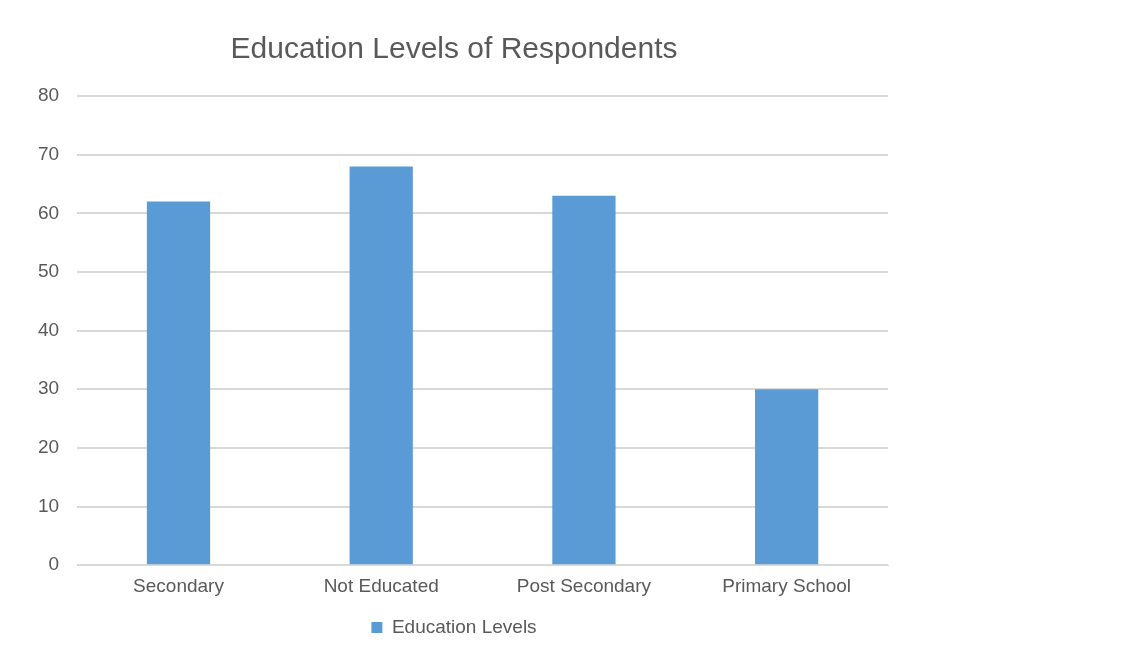 This screenshot has height=653, width=1126. I want to click on legend-label: Education Levels, so click(464, 626).